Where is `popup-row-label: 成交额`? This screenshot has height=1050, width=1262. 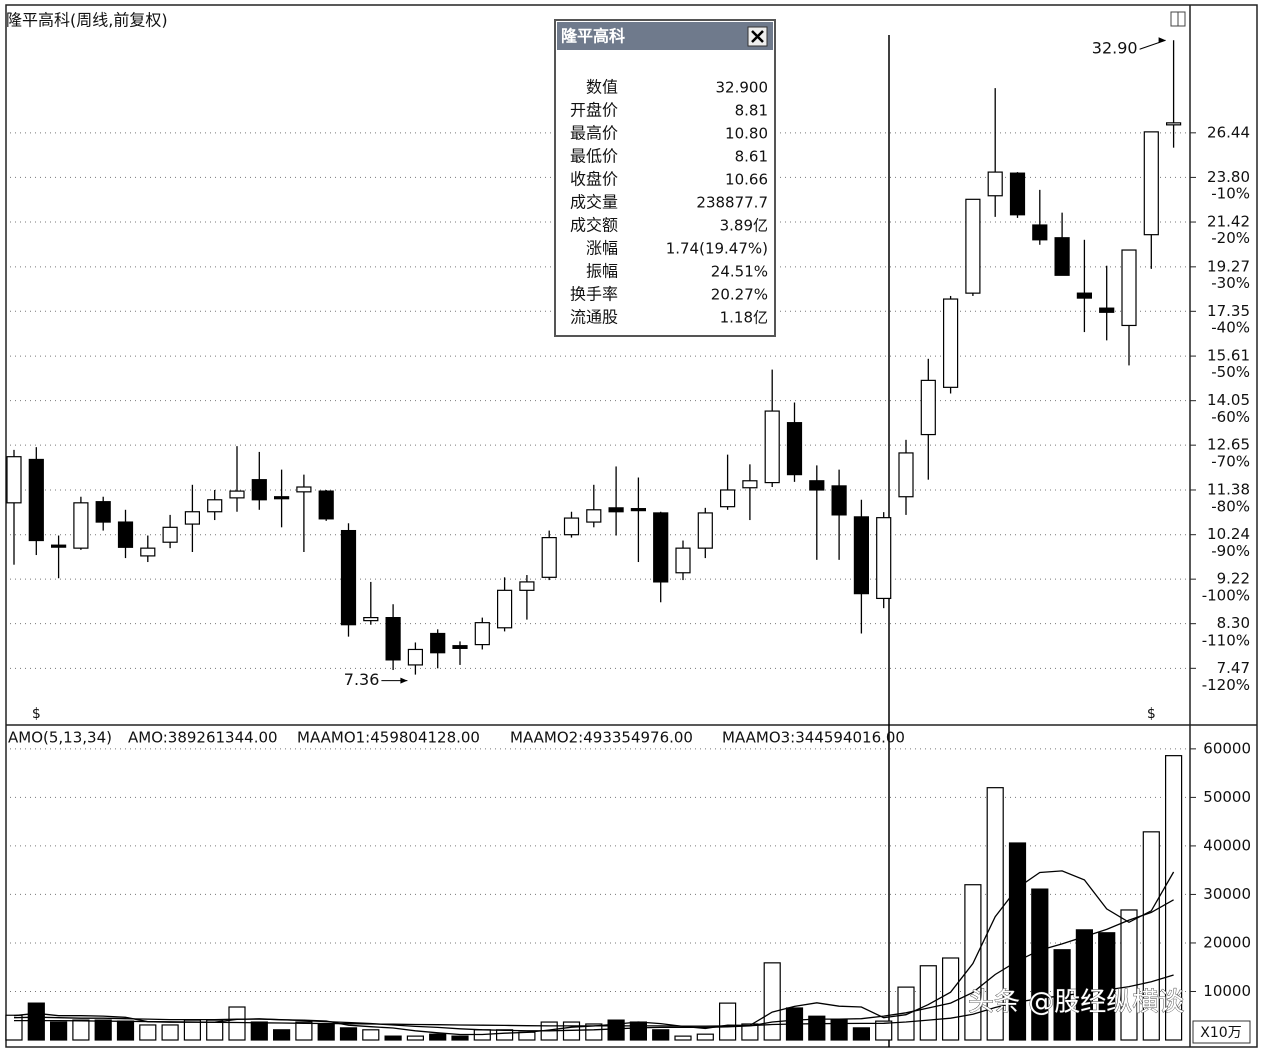
popup-row-label: 成交额 is located at coordinates (594, 225).